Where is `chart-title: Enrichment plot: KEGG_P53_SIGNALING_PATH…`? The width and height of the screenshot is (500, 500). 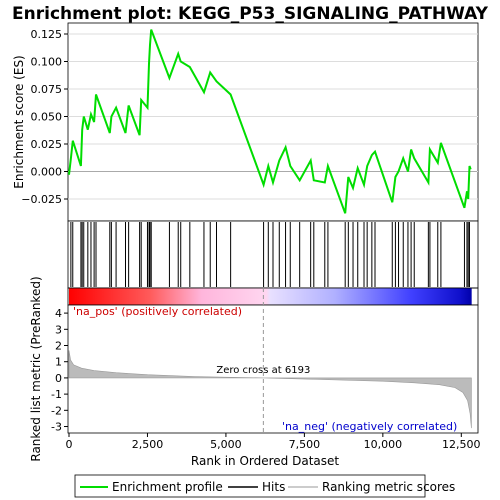 chart-title: Enrichment plot: KEGG_P53_SIGNALING_PATH… is located at coordinates (250, 14).